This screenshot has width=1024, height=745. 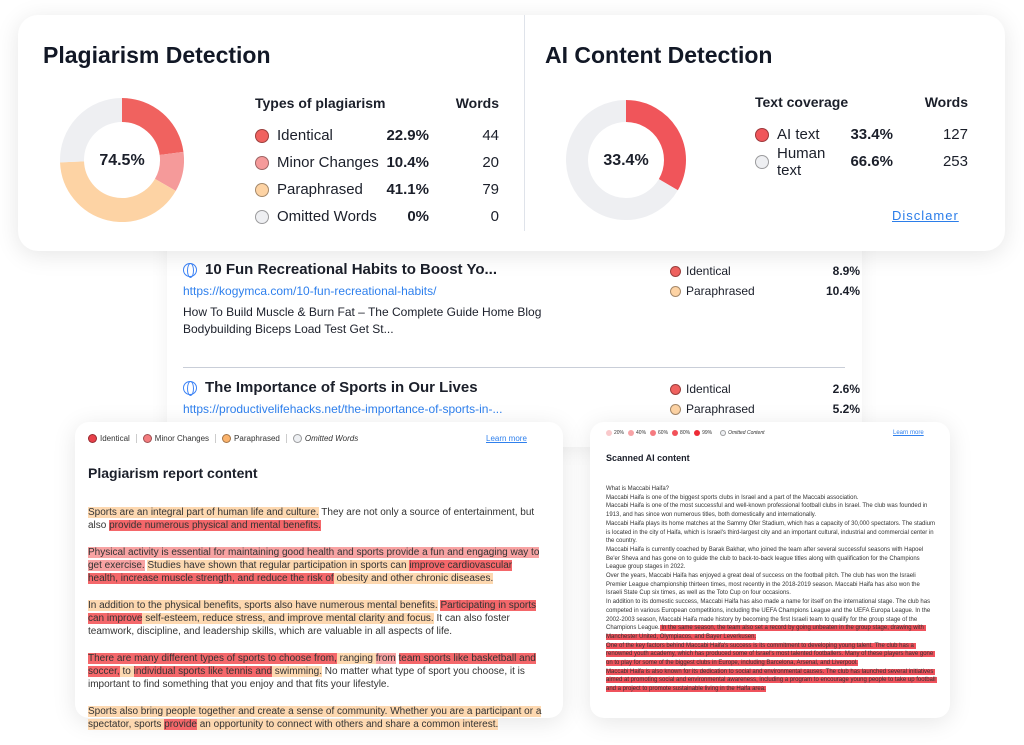 What do you see at coordinates (655, 145) in the screenshot?
I see `donut-segment-ai-text` at bounding box center [655, 145].